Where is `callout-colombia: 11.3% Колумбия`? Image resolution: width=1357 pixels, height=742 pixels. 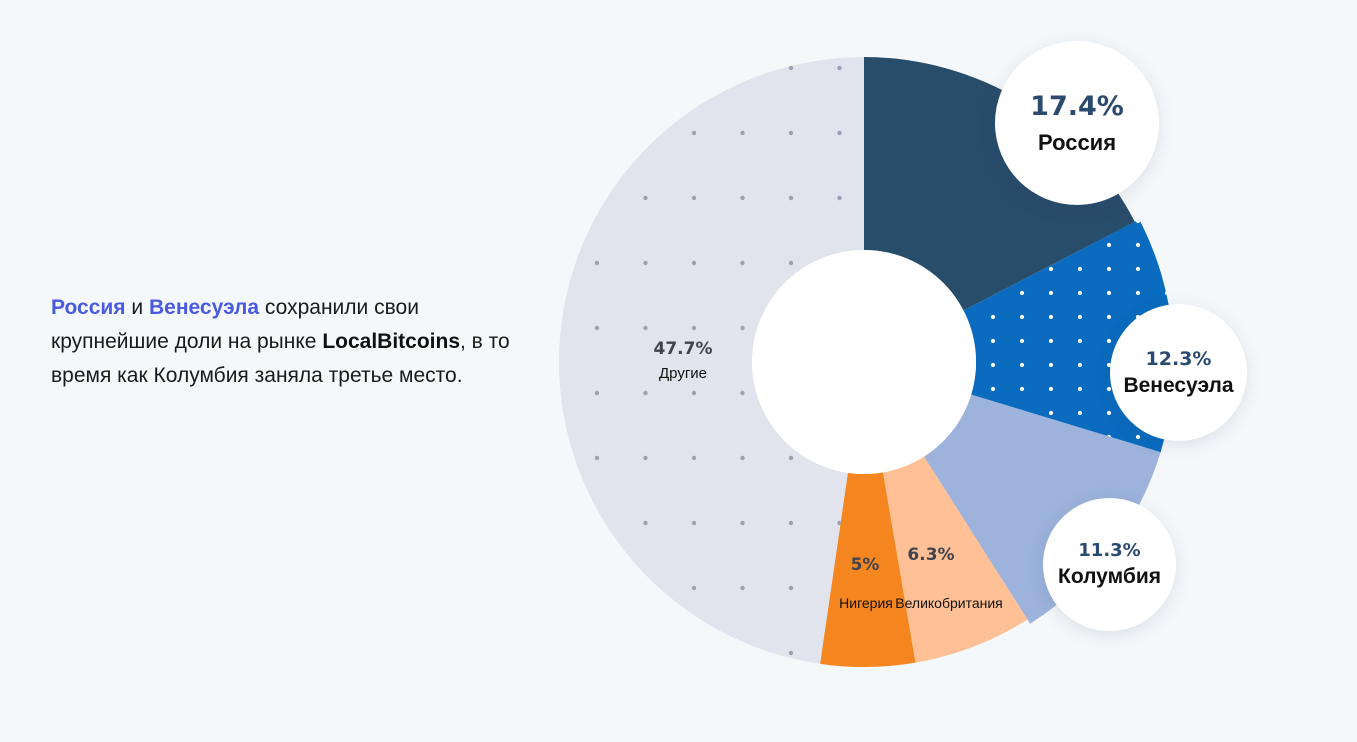
callout-colombia: 11.3% Колумбия is located at coordinates (1109, 564).